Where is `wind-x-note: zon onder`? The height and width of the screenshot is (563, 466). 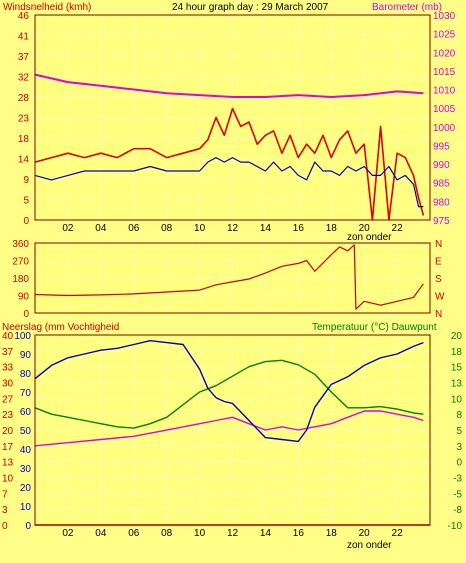 wind-x-note: zon onder is located at coordinates (369, 237).